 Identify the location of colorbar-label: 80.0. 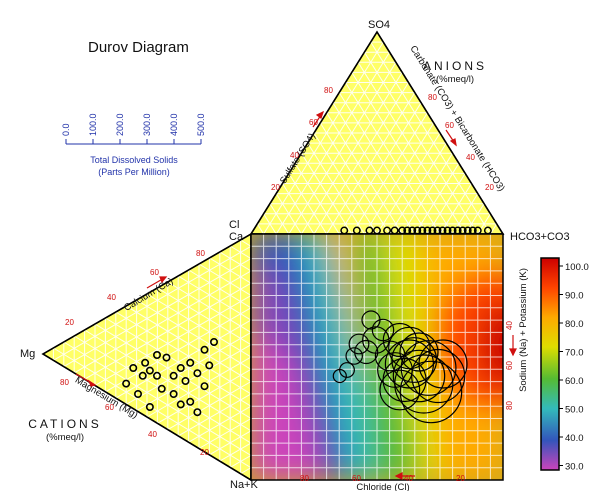
(574, 324).